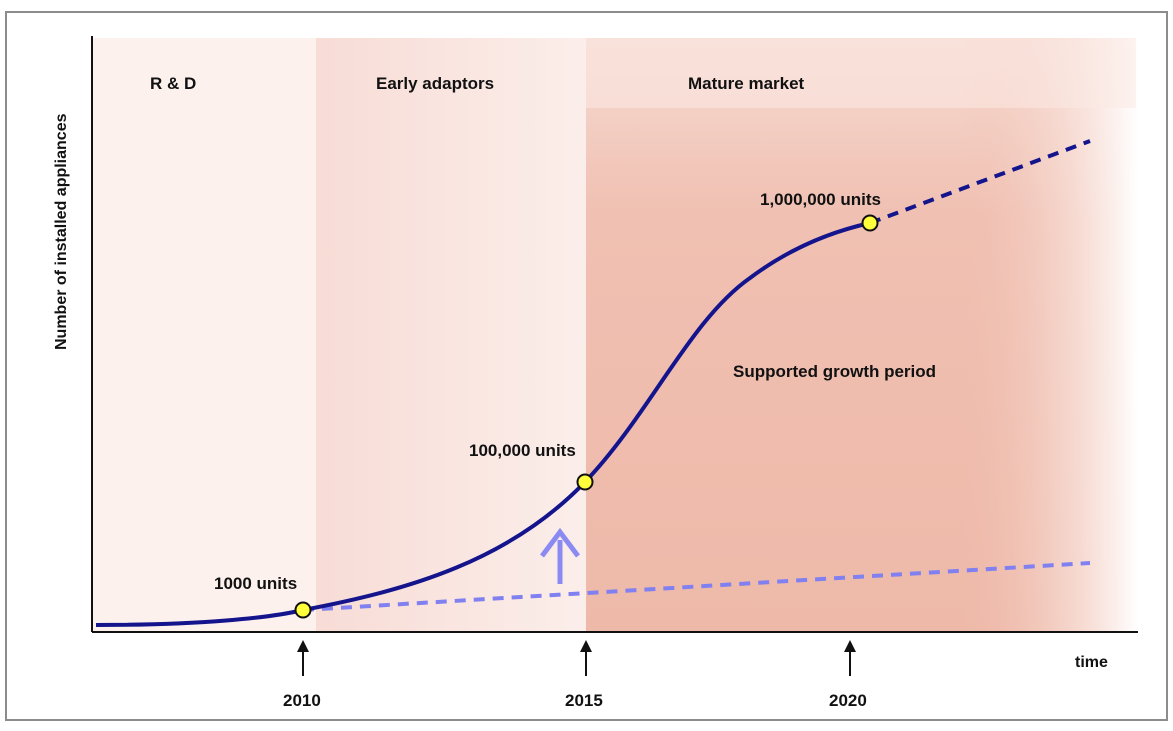  I want to click on y-axis-label: Number of installed appliances, so click(61, 231).